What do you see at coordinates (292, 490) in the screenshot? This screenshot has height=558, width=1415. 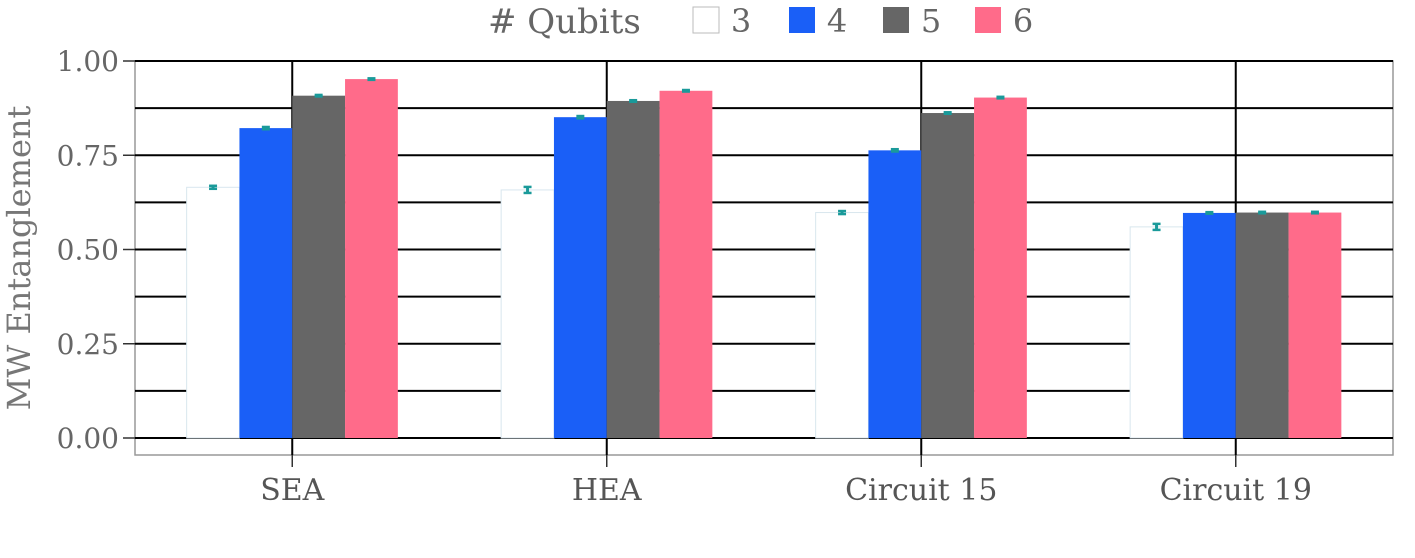 I see `x-tick-label: SEA` at bounding box center [292, 490].